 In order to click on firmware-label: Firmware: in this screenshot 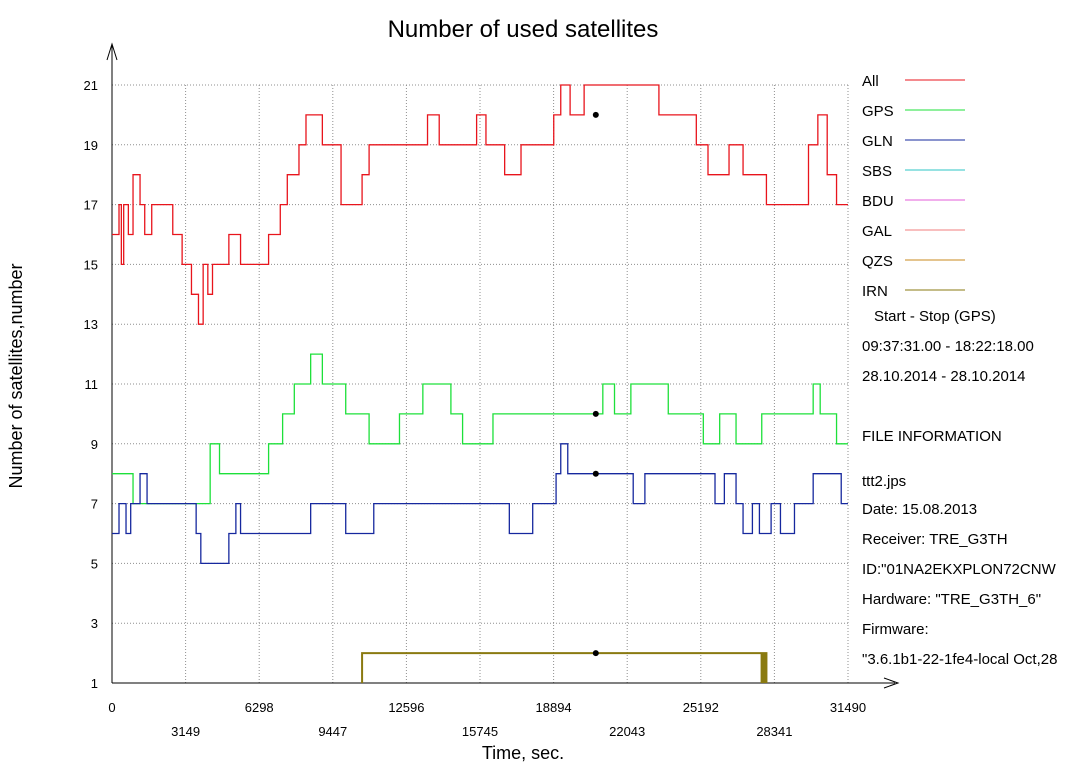, I will do `click(895, 629)`.